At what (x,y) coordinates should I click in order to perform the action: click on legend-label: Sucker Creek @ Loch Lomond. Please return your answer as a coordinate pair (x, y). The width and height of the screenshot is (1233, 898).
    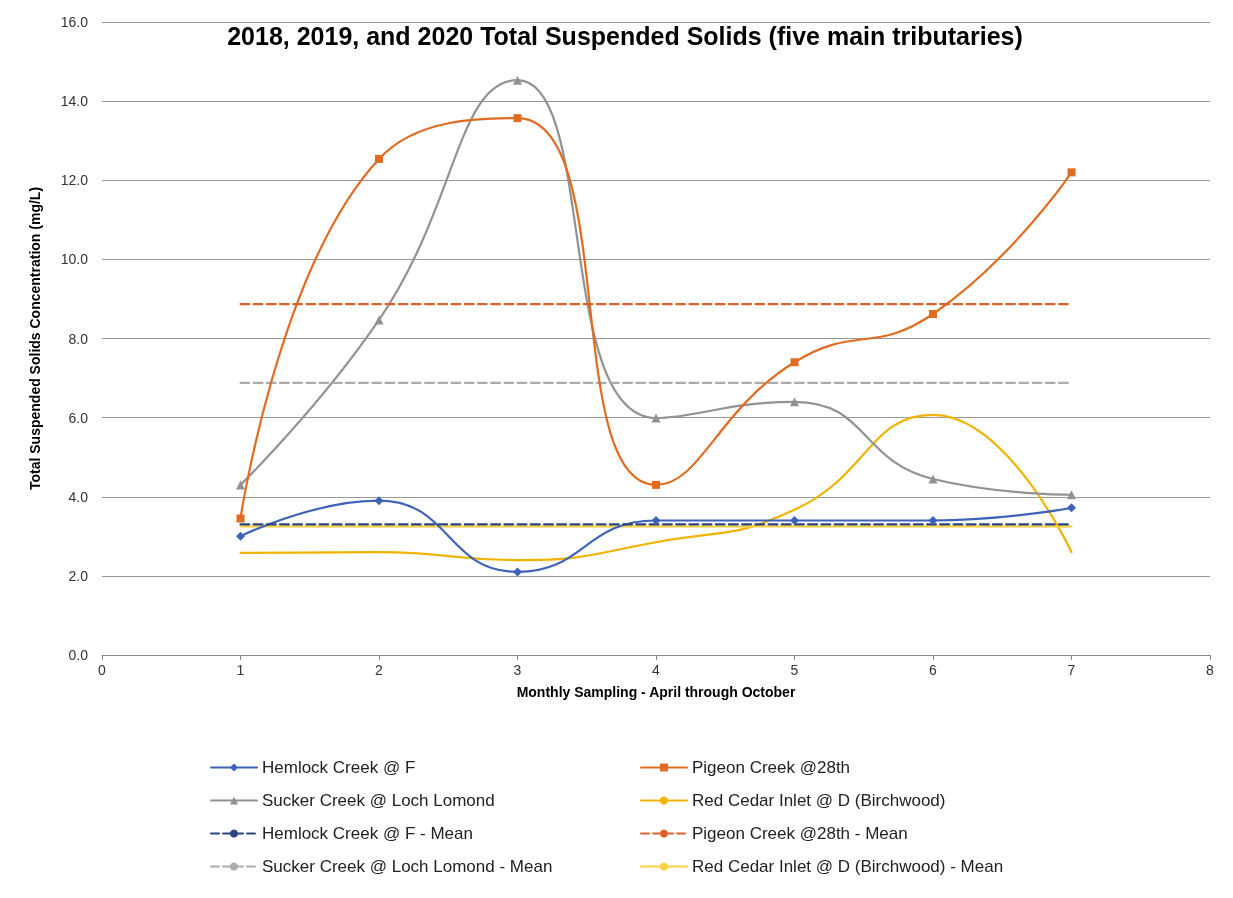
    Looking at the image, I should click on (378, 800).